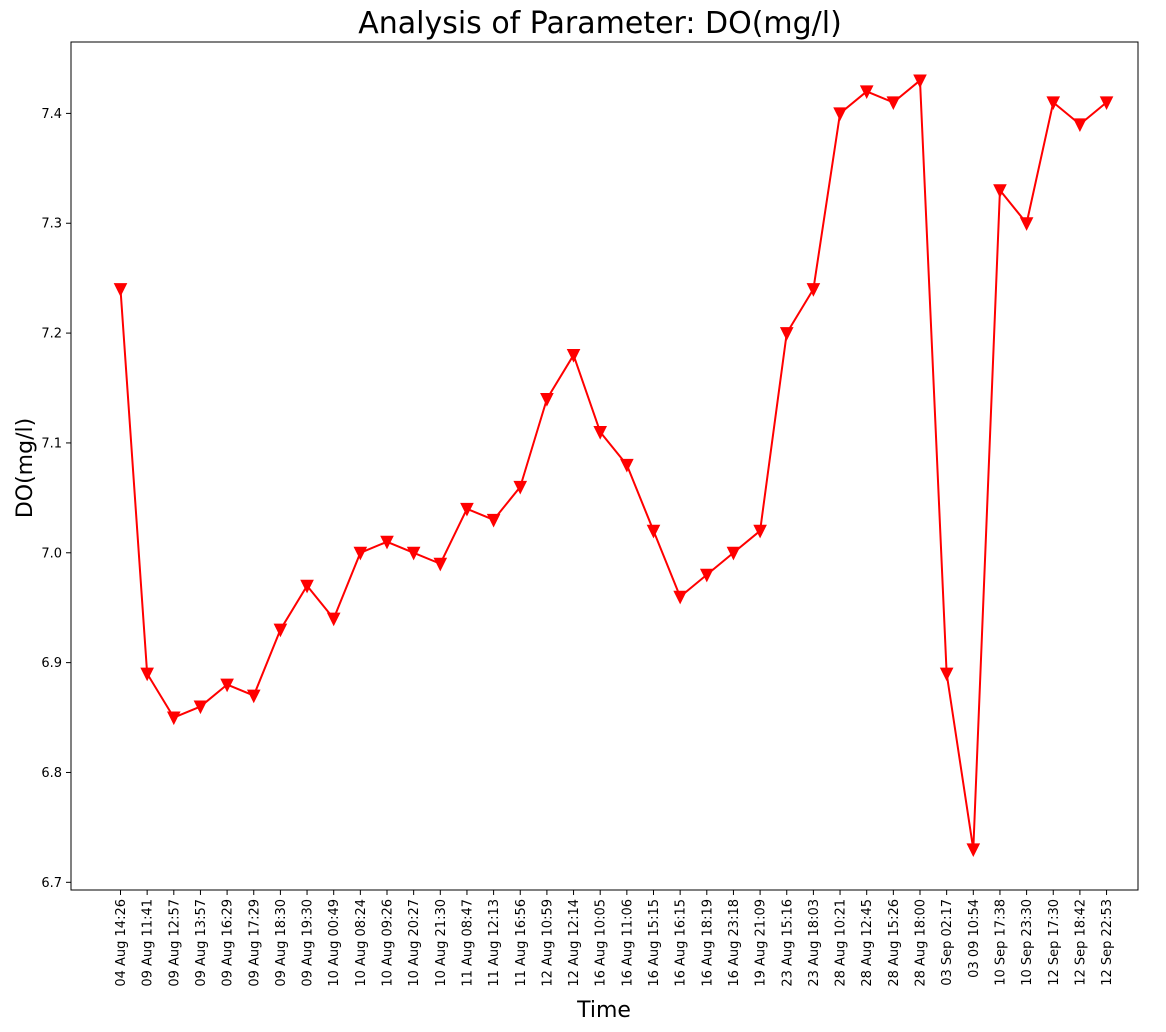 This screenshot has height=1032, width=1166. Describe the element at coordinates (228, 943) in the screenshot. I see `x-tick-label: 09 Aug 16:29` at that location.